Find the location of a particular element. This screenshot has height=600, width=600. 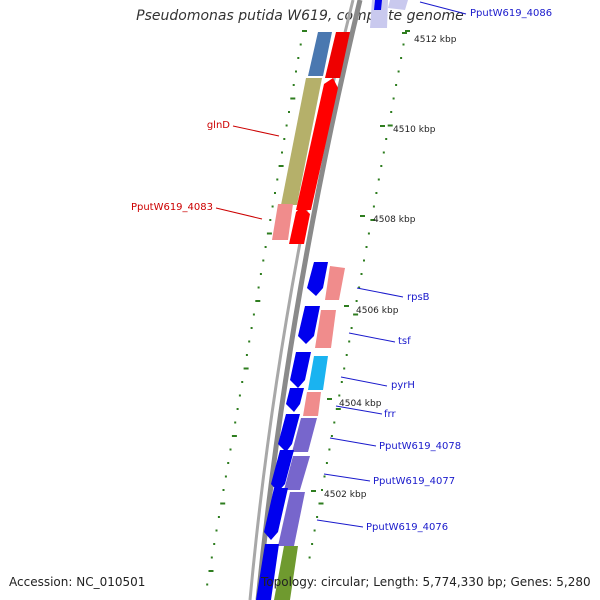

gene-label-4083: PputW619_4083 is located at coordinates (172, 207).